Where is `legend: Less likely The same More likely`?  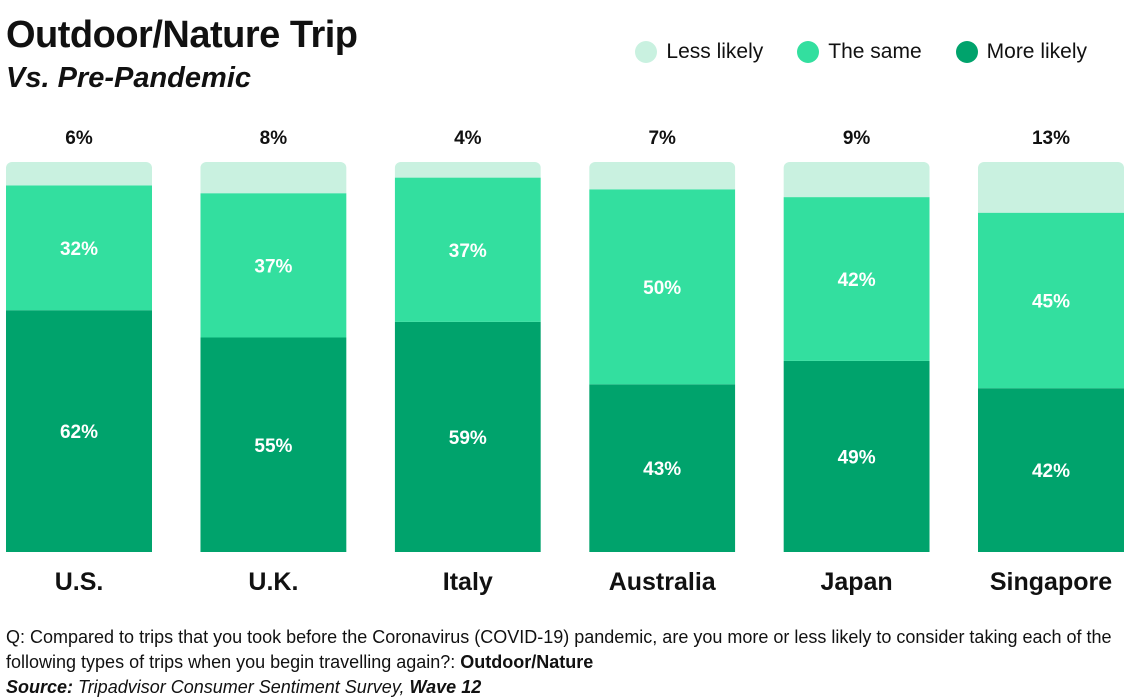
legend: Less likely The same More likely is located at coordinates (861, 52).